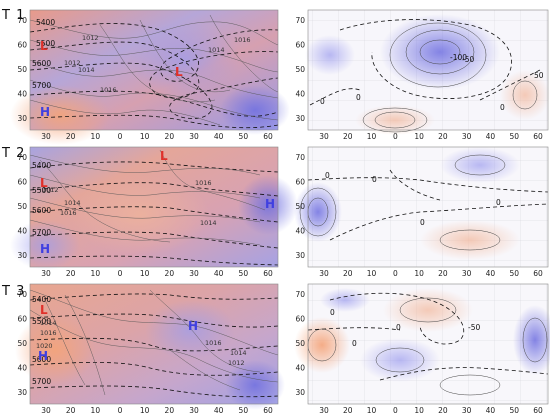 This screenshot has height=415, width=550. I want to click on row-label-t1: T 1, so click(14, 15).